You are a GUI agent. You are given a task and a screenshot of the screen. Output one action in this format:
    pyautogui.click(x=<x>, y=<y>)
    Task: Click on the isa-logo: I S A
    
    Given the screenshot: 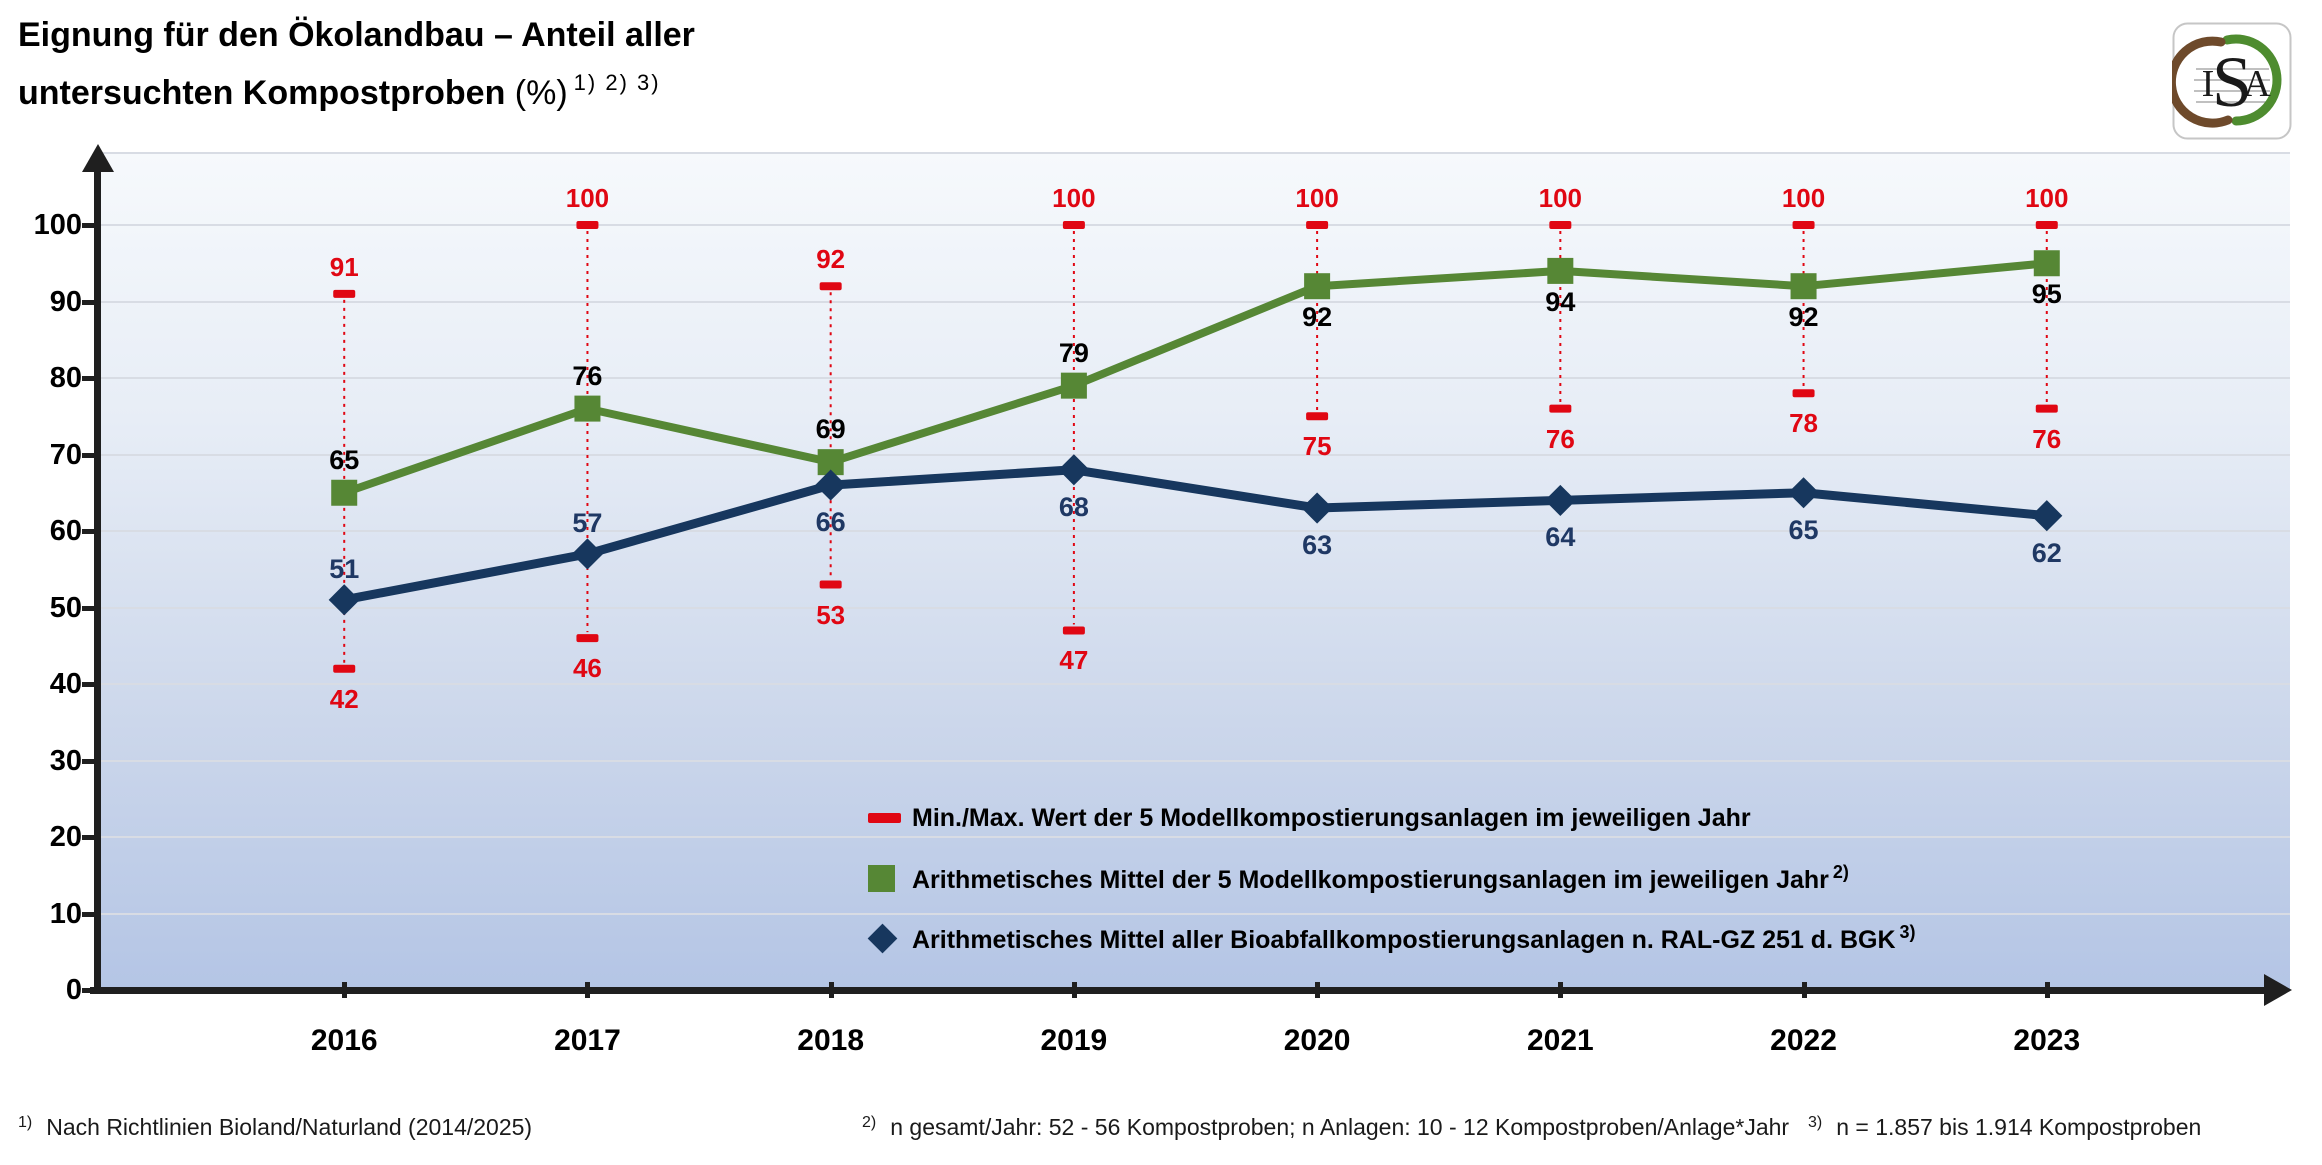 What is the action you would take?
    pyautogui.click(x=2229, y=81)
    